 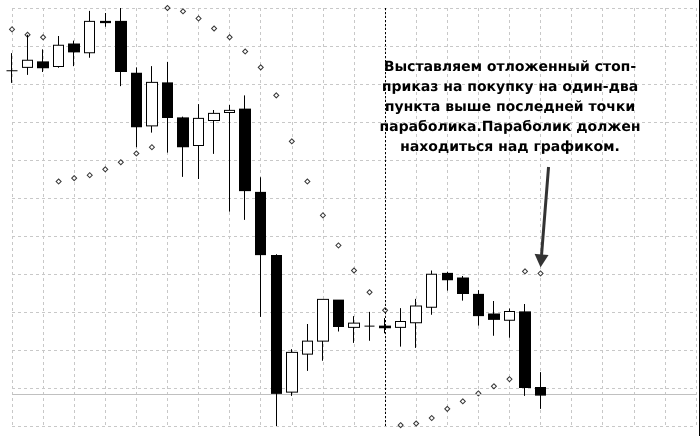 I want to click on annotation: Выставляем отложенный стоп-приказ на покупку на один-два пункта выше последней точки параболика.Параболик должен находиться над графиком., so click(x=510, y=107).